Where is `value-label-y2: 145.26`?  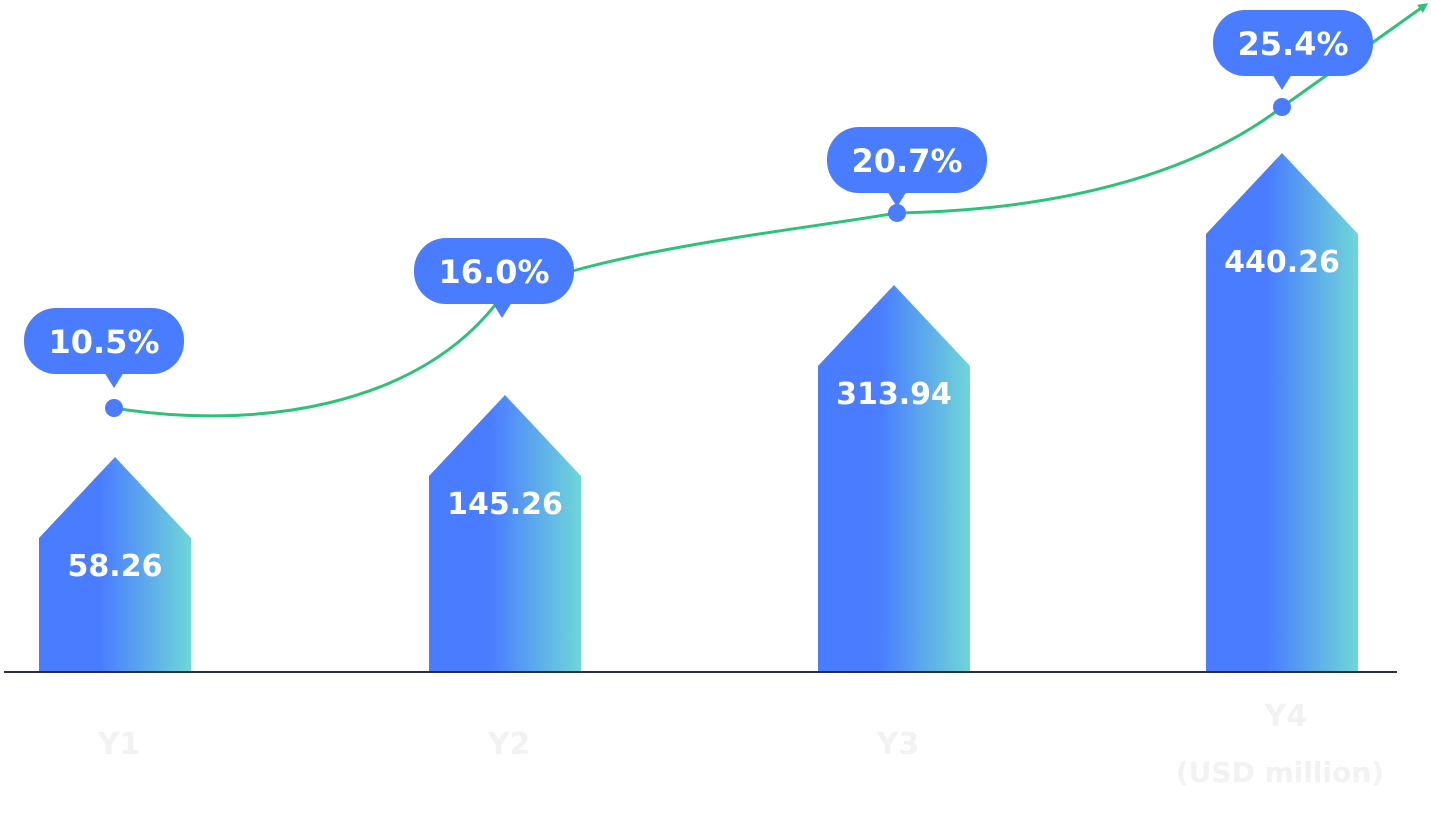 value-label-y2: 145.26 is located at coordinates (505, 504).